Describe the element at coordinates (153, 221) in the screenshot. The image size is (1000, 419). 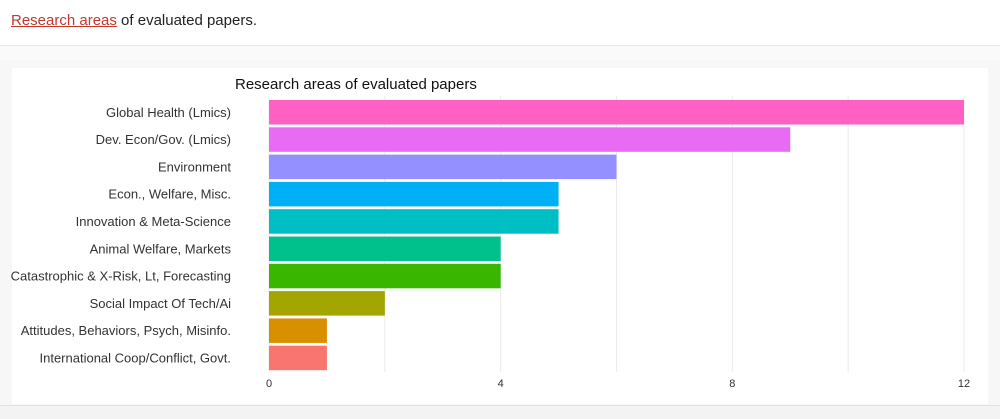
I see `category-label: Innovation & Meta-Science` at that location.